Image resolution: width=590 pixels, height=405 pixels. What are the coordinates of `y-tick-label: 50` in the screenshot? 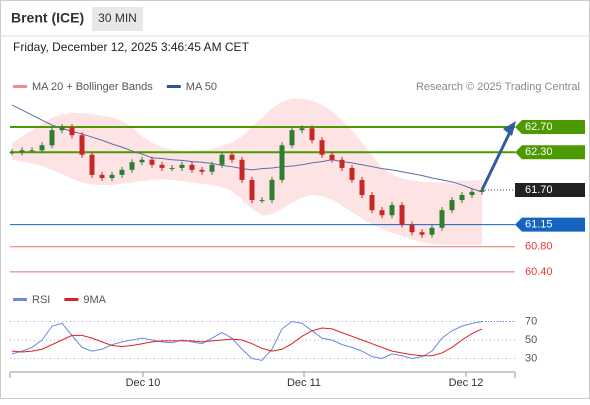 It's located at (531, 340).